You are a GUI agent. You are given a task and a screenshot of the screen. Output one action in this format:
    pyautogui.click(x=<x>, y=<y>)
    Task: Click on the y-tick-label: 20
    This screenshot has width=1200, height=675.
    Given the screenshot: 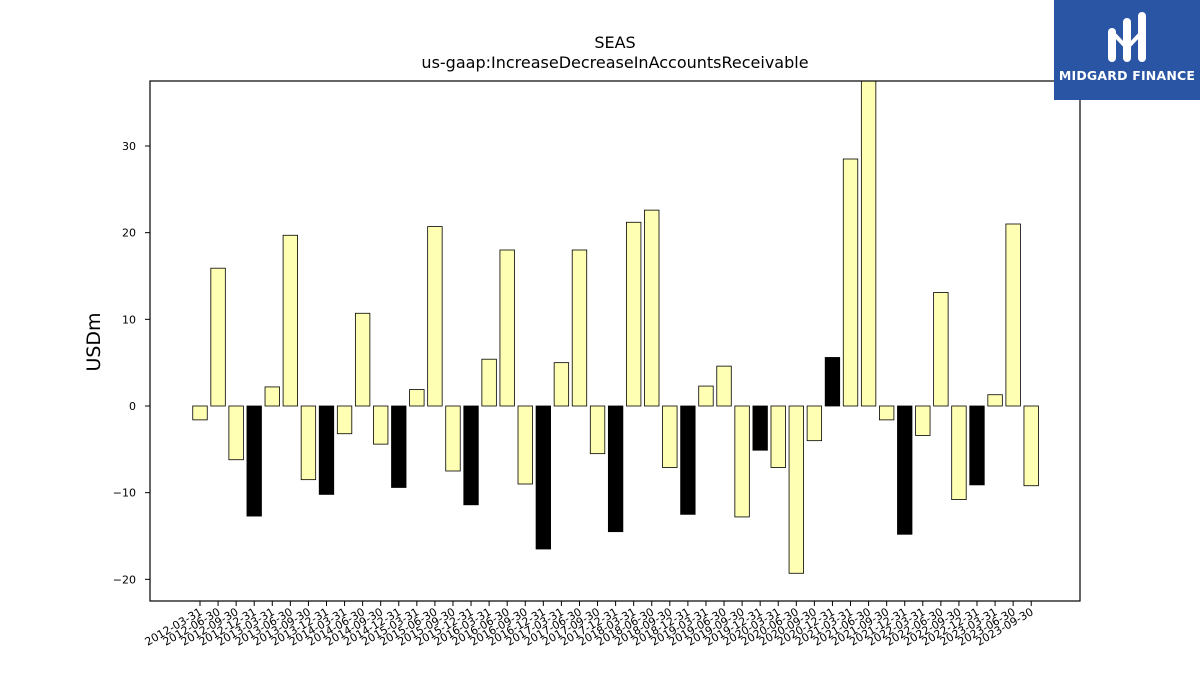 What is the action you would take?
    pyautogui.click(x=129, y=233)
    